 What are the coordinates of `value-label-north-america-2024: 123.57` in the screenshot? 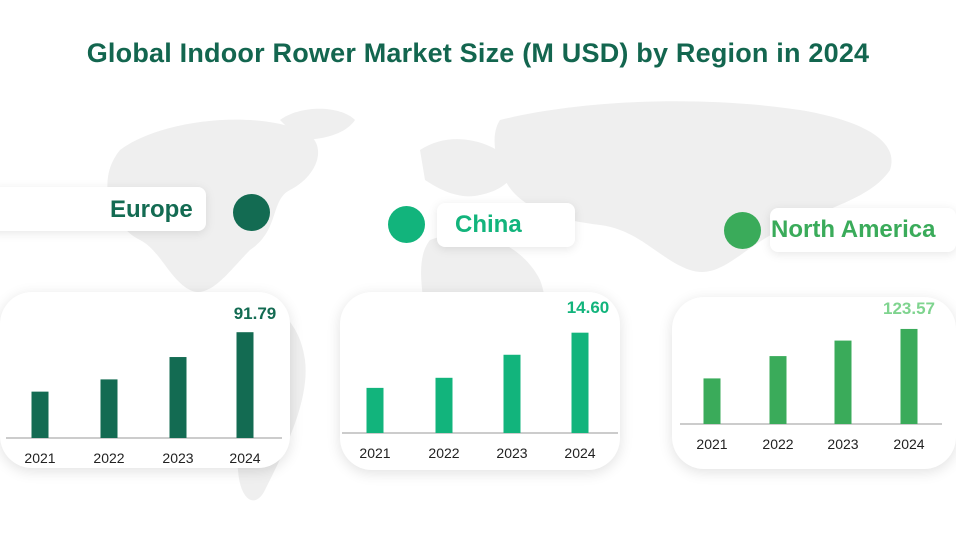 It's located at (909, 308).